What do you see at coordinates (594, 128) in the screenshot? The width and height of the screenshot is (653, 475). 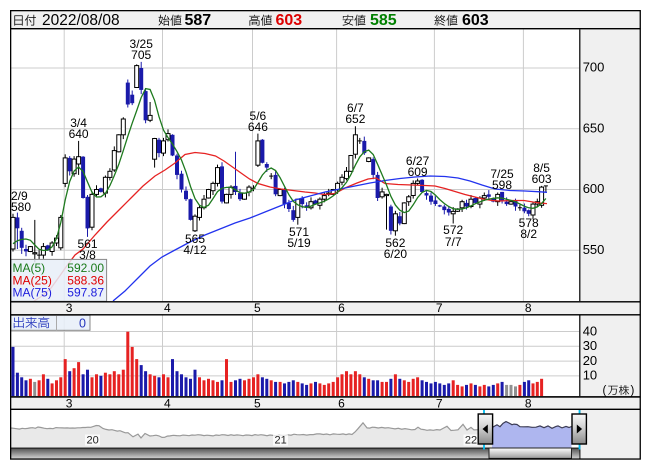 I see `svg-text: 650` at bounding box center [594, 128].